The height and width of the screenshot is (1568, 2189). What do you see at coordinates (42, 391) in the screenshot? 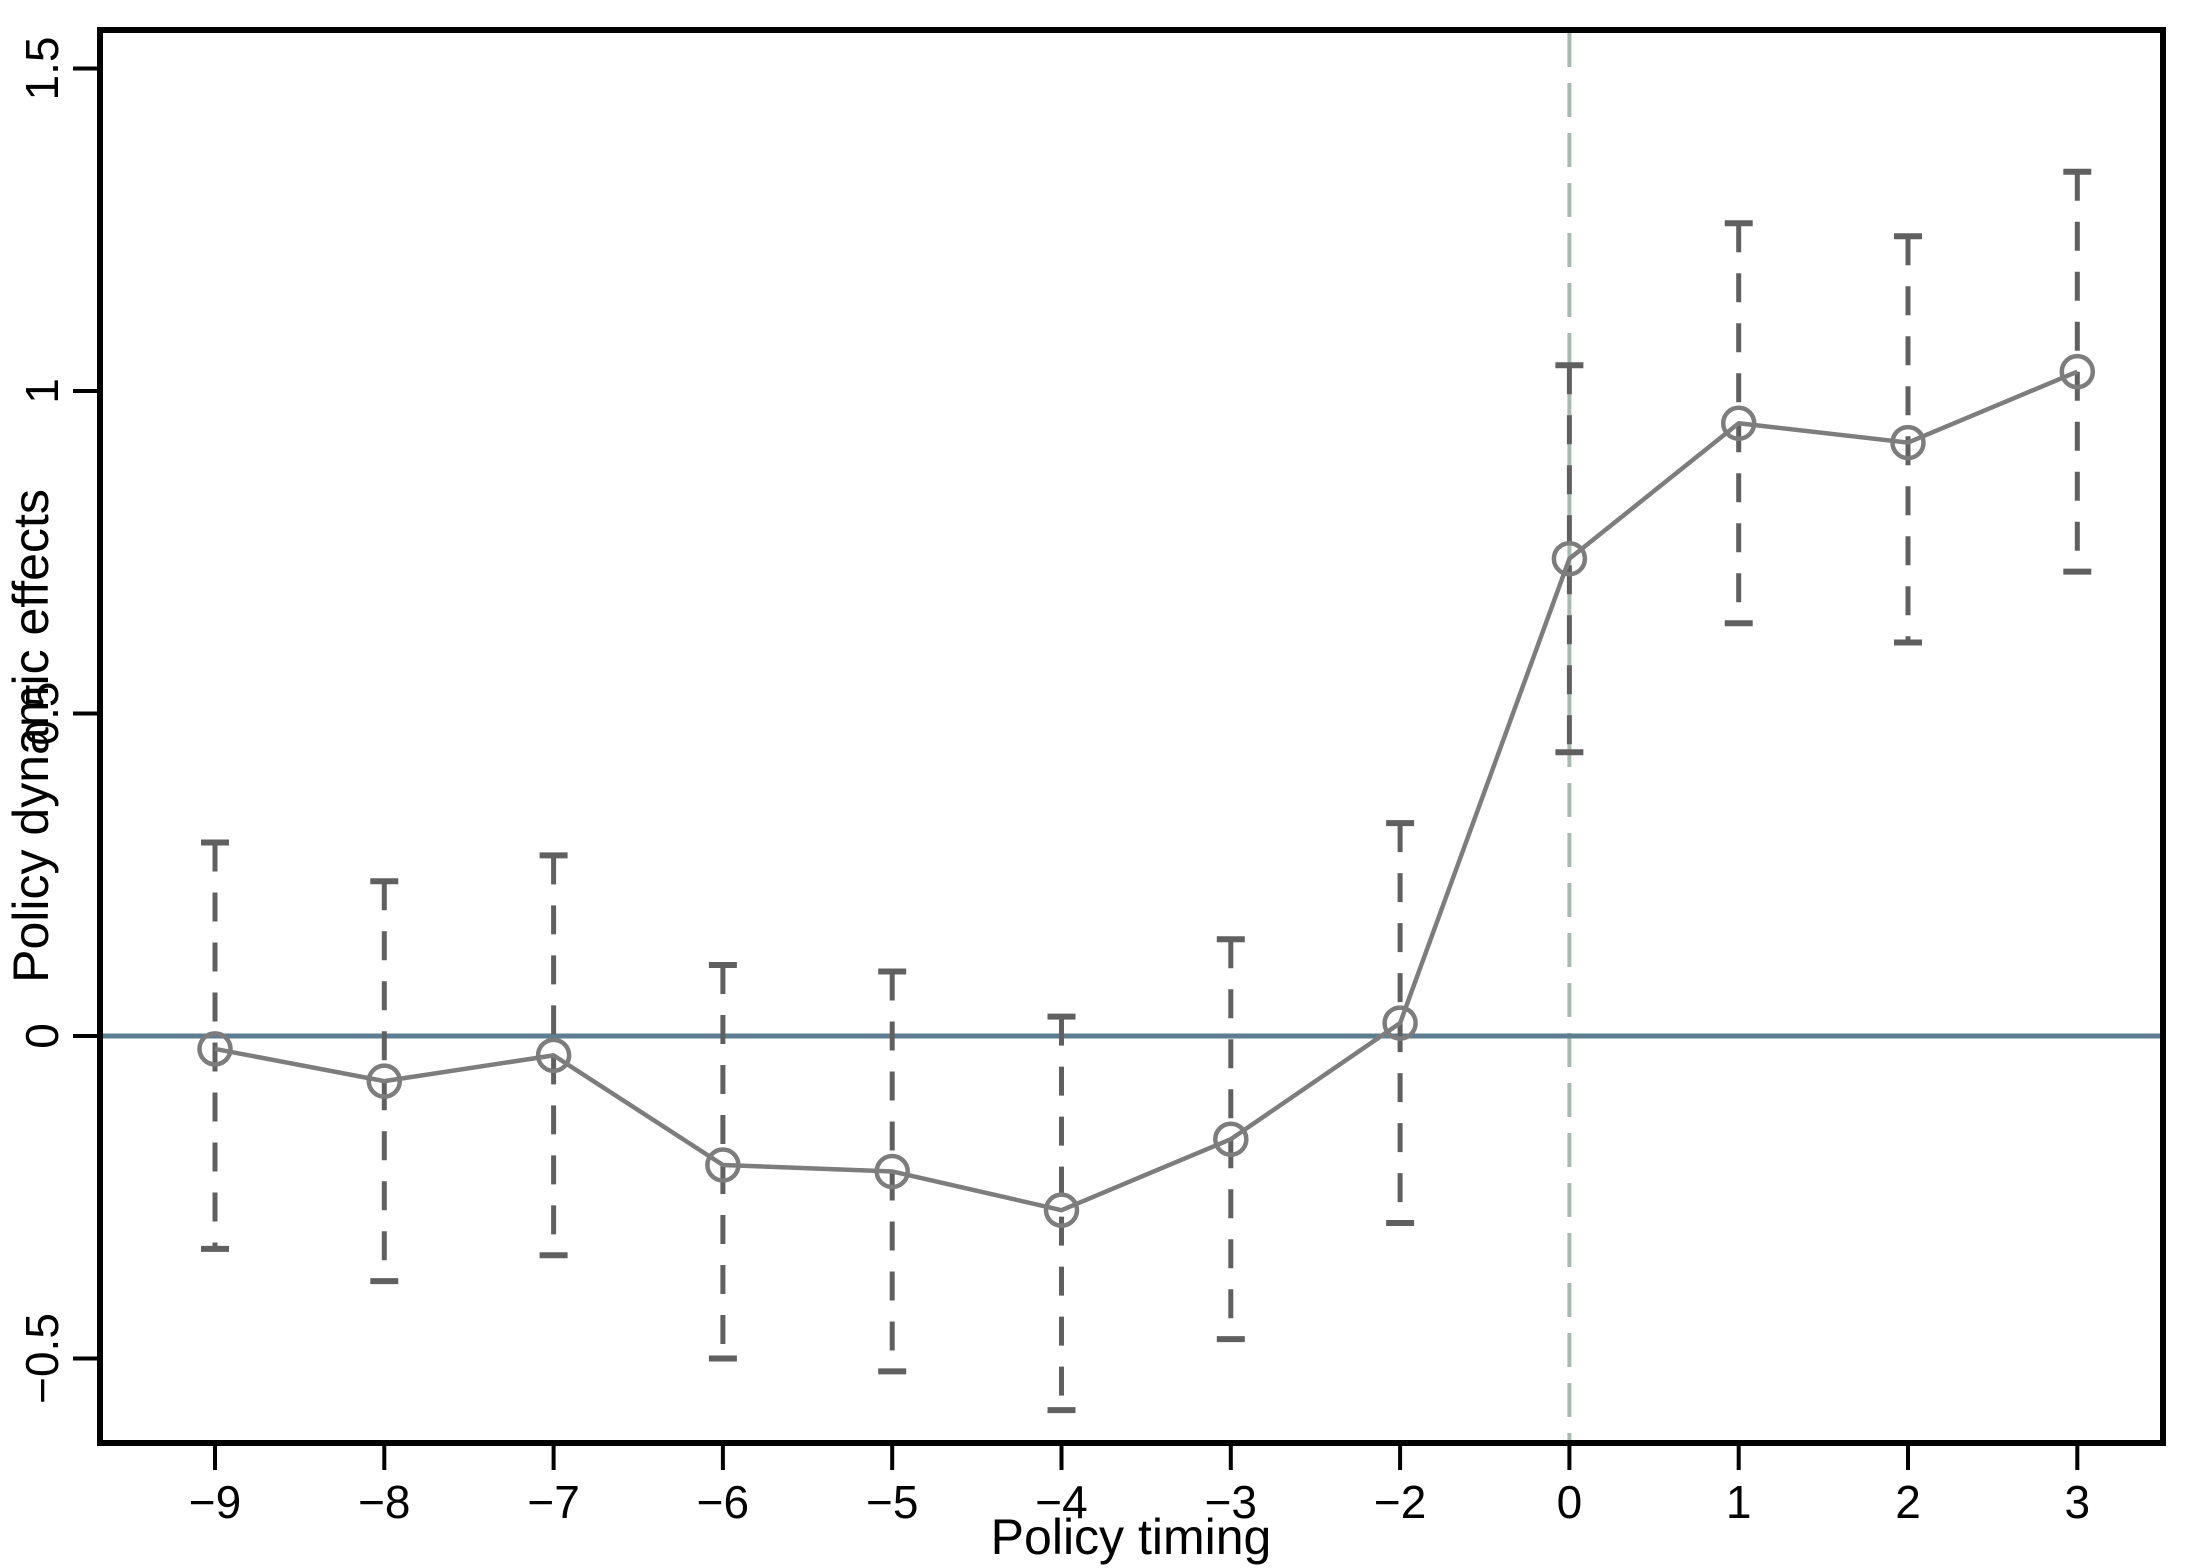
I see `y-axis-tick-label: 1` at bounding box center [42, 391].